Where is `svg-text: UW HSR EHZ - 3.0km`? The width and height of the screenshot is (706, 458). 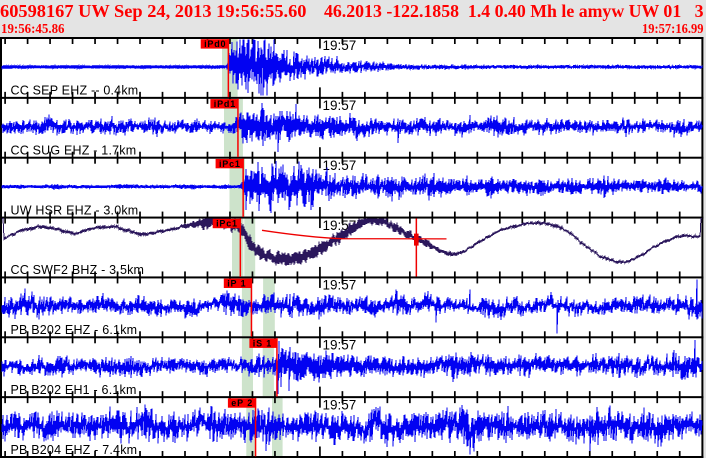
svg-text: UW HSR EHZ - 3.0km is located at coordinates (75, 210).